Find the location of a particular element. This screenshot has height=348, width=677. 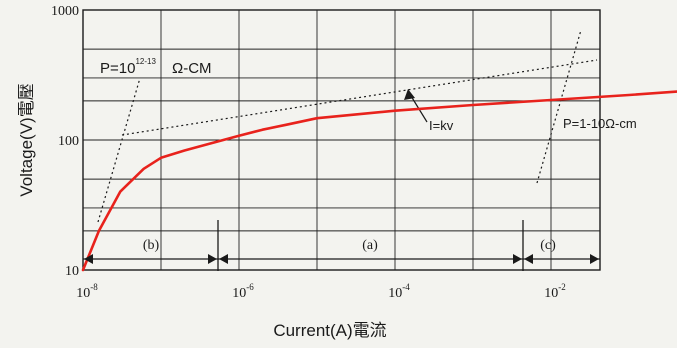

reference-line-p-low is located at coordinates (559, 106).